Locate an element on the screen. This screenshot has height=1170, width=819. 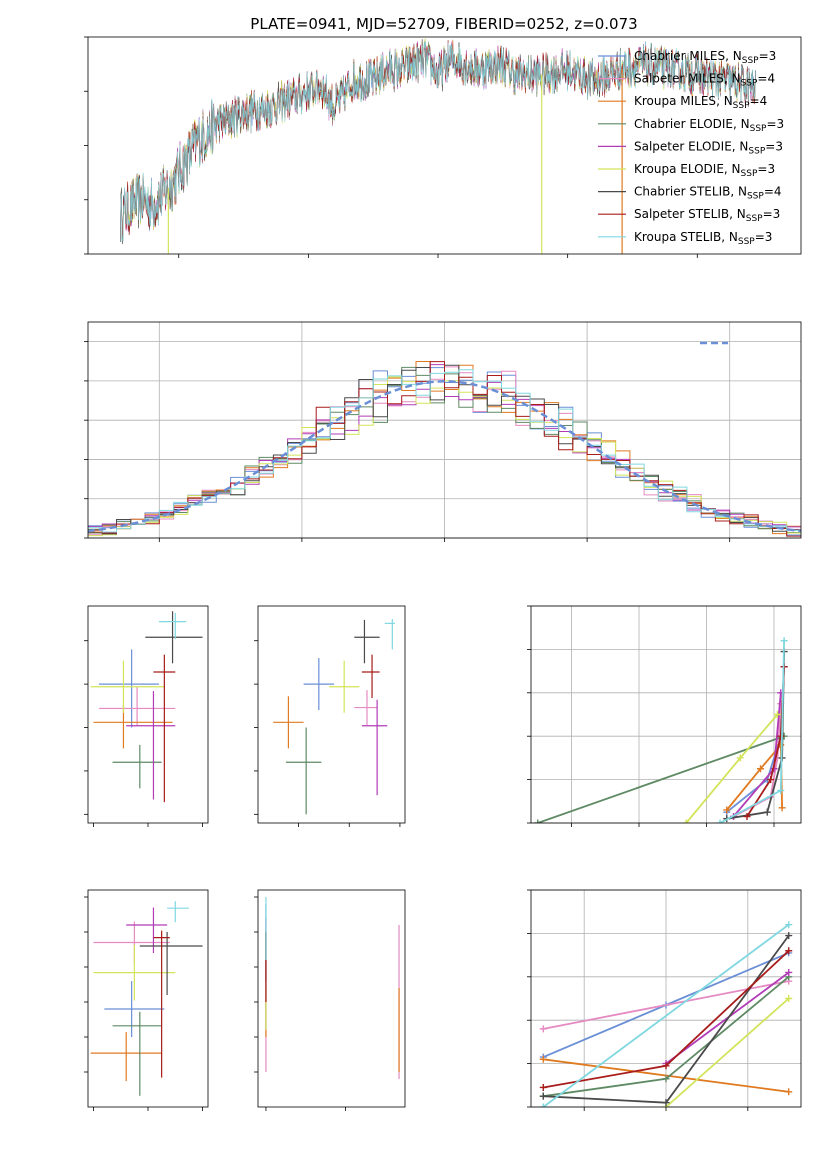
chart-age-vs-mass is located at coordinates (330, 716).